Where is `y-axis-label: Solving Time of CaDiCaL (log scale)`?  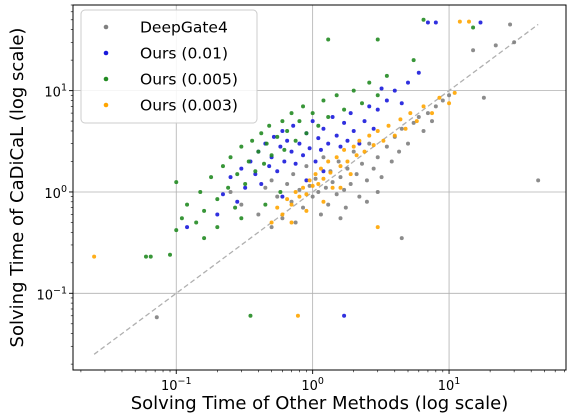
y-axis-label: Solving Time of CaDiCaL (log scale) is located at coordinates (17, 188).